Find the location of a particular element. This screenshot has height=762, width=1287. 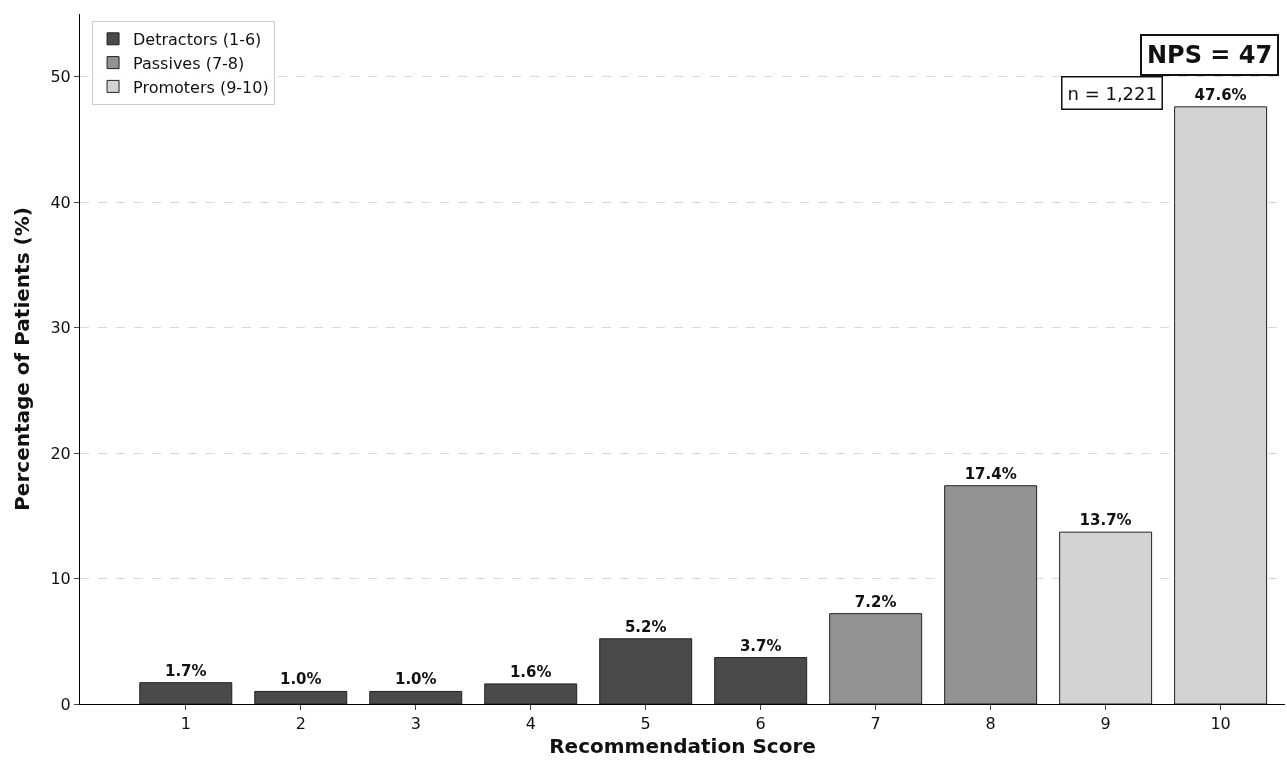

y-tick-label: 30 is located at coordinates (60, 328).